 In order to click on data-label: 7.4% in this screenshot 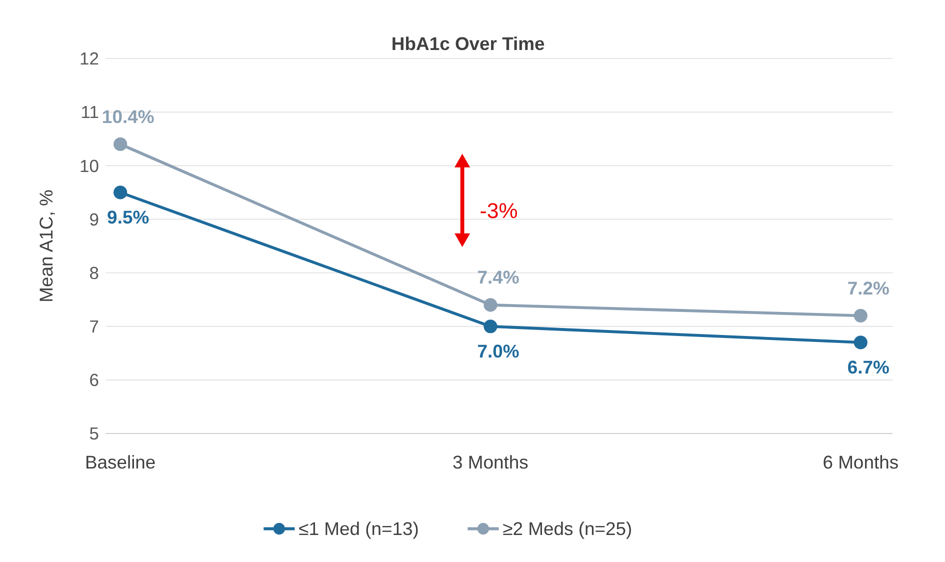, I will do `click(498, 277)`.